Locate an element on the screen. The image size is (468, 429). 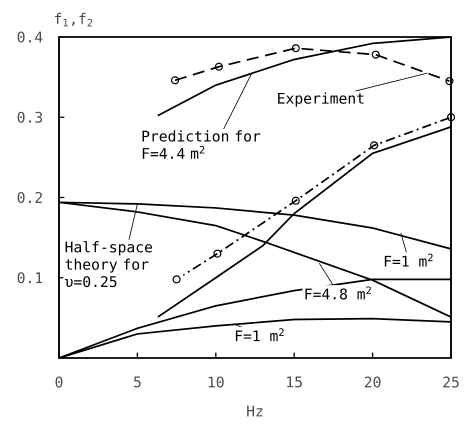
x-tick-label: 25 is located at coordinates (451, 382).